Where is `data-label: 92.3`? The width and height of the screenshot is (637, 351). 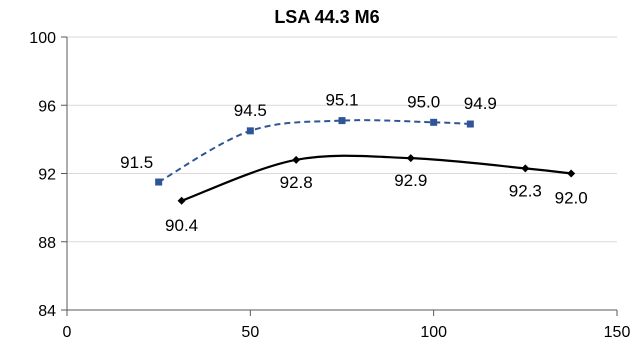
data-label: 92.3 is located at coordinates (525, 190).